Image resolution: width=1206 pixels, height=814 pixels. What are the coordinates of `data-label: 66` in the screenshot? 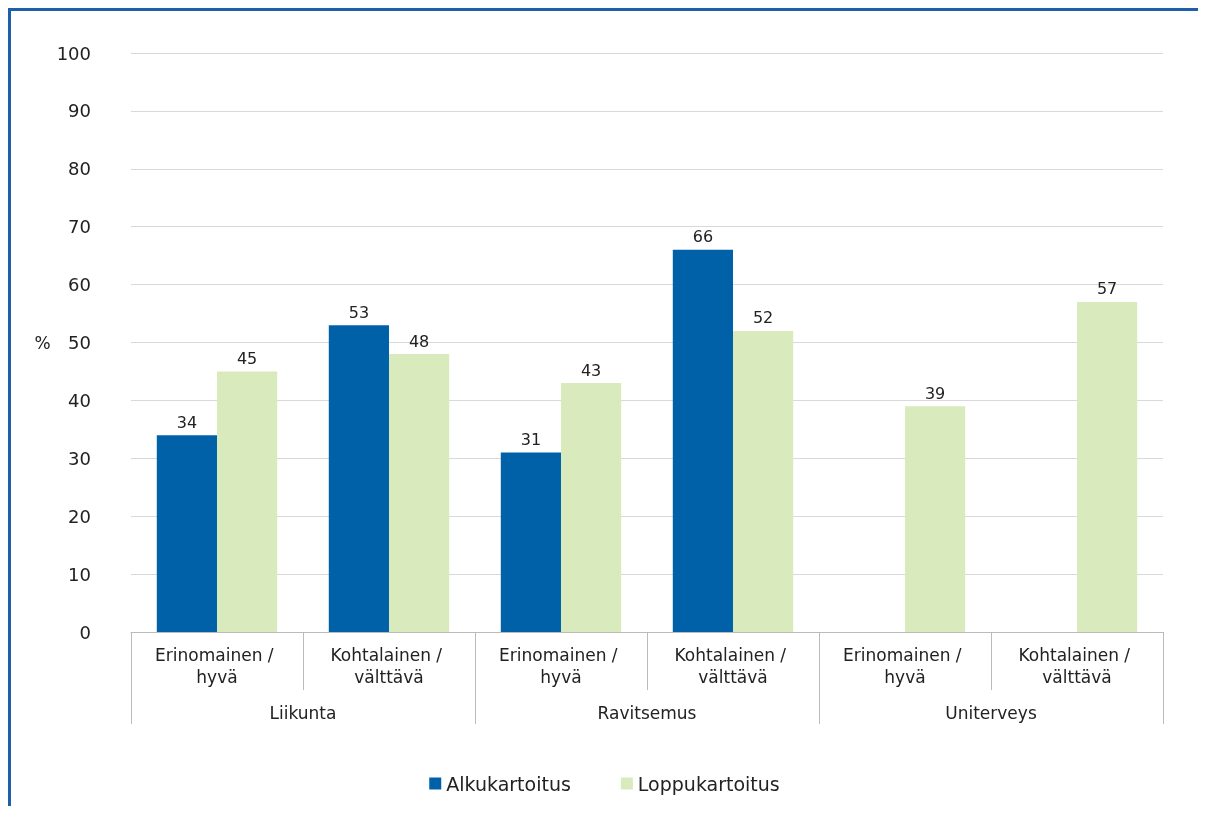 It's located at (703, 237).